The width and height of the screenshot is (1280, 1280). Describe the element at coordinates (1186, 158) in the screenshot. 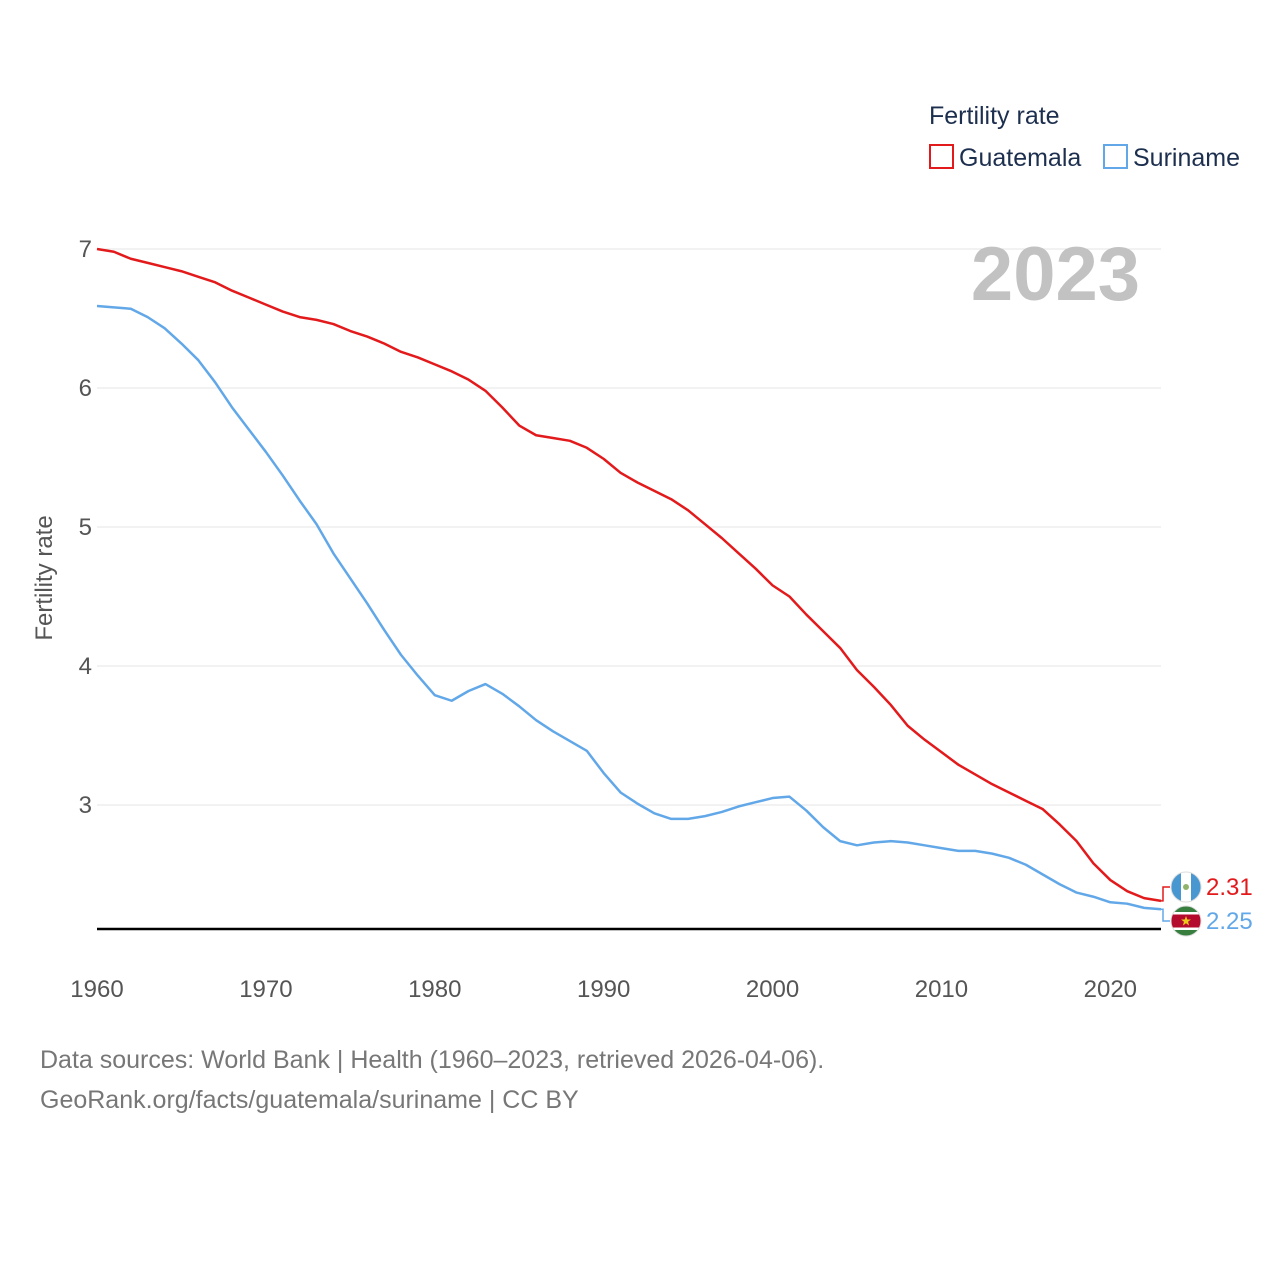

I see `legend-label-suriname: Suriname` at that location.